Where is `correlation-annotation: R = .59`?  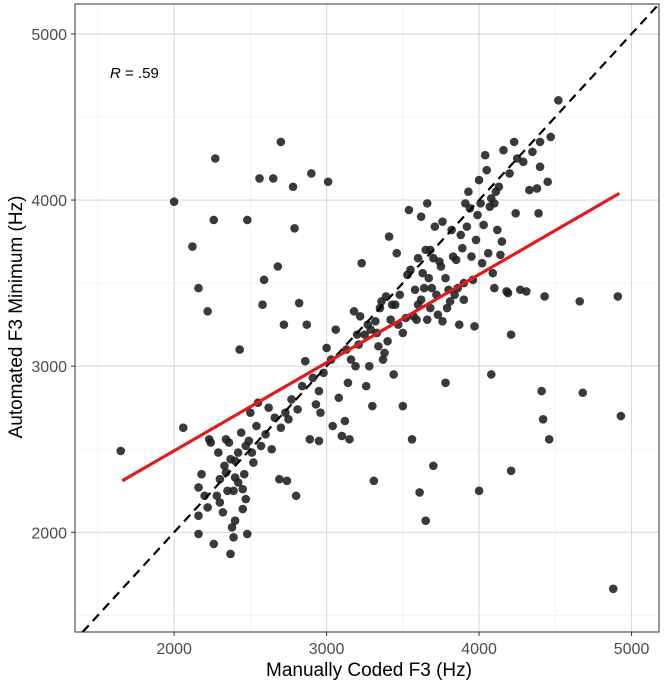
correlation-annotation: R = .59 is located at coordinates (134, 73).